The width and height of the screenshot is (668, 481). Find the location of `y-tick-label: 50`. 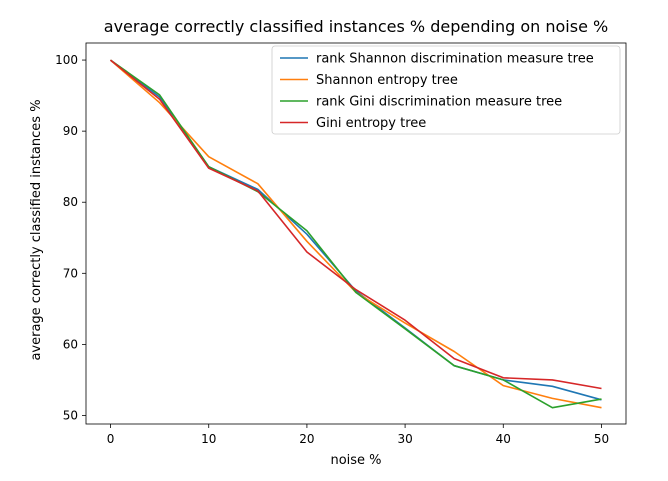

y-tick-label: 50 is located at coordinates (70, 415).